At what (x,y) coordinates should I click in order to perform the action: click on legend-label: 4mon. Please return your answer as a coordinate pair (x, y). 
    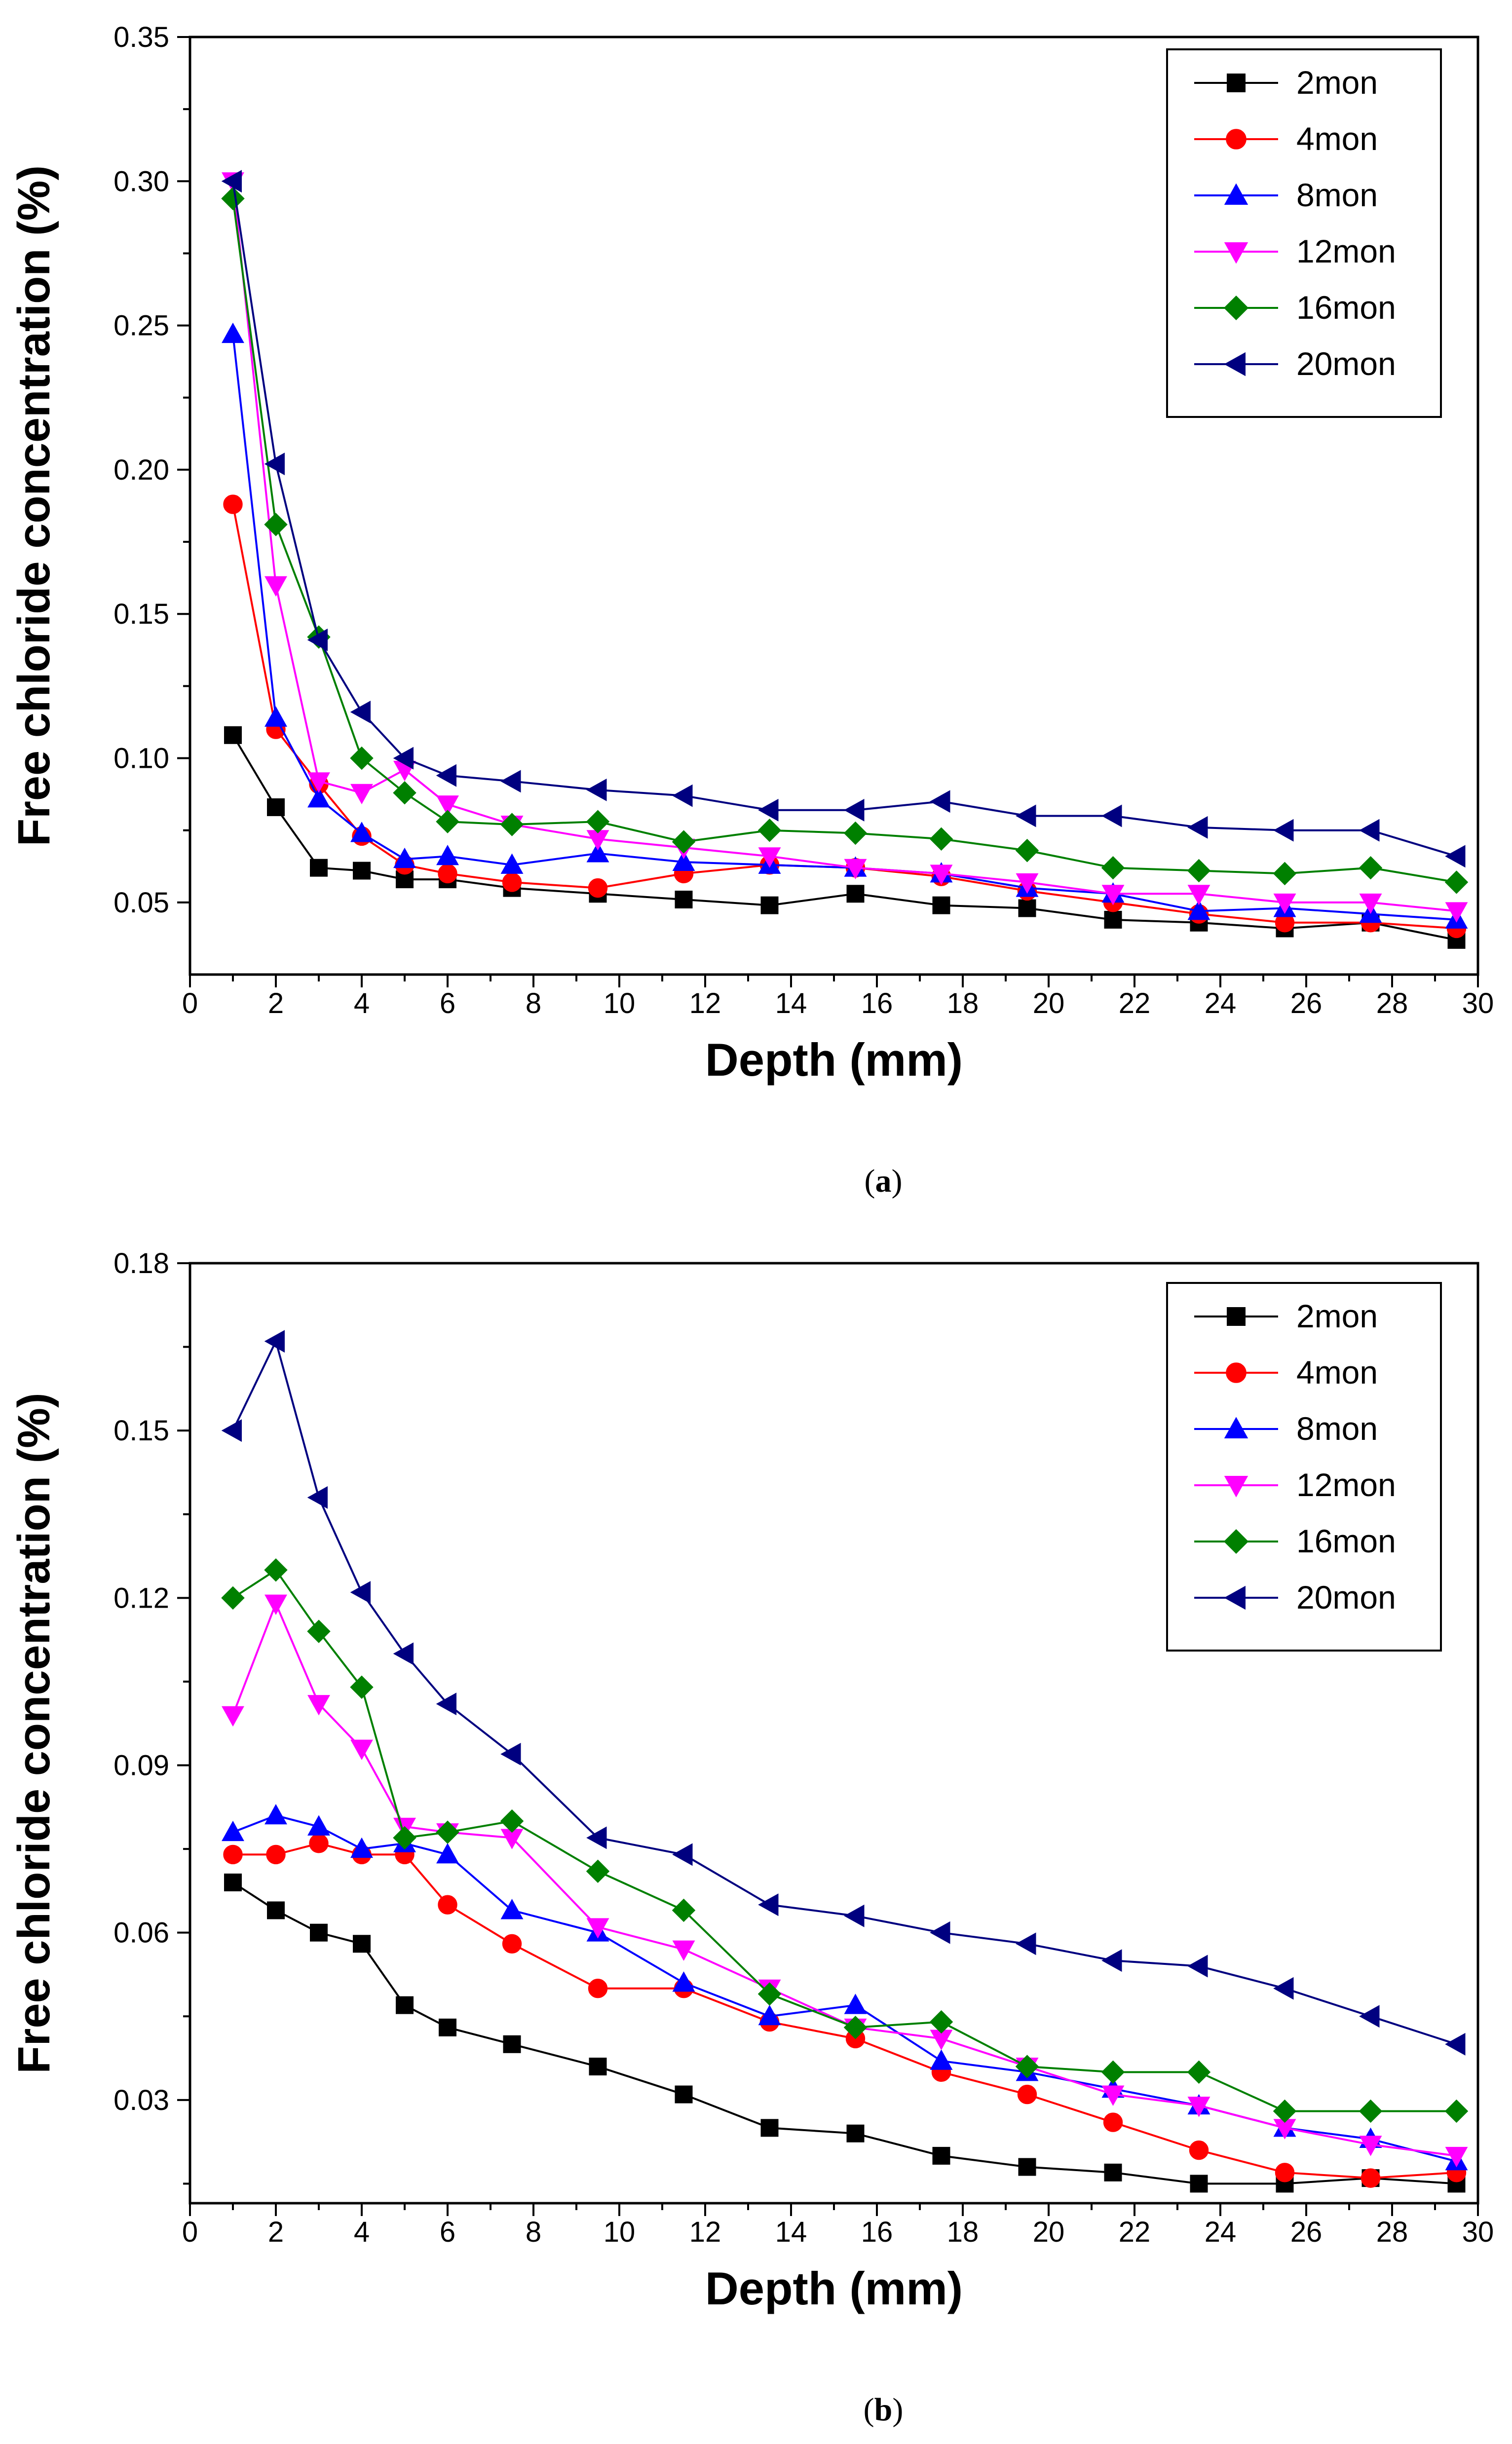
    Looking at the image, I should click on (1337, 138).